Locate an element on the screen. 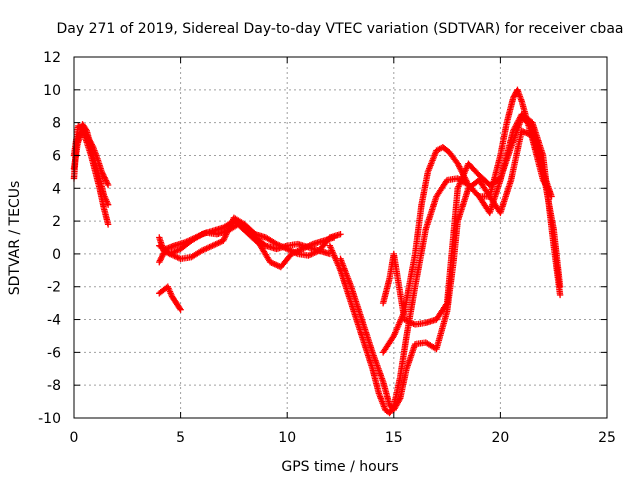  y-tick-label: 10 is located at coordinates (52, 91).